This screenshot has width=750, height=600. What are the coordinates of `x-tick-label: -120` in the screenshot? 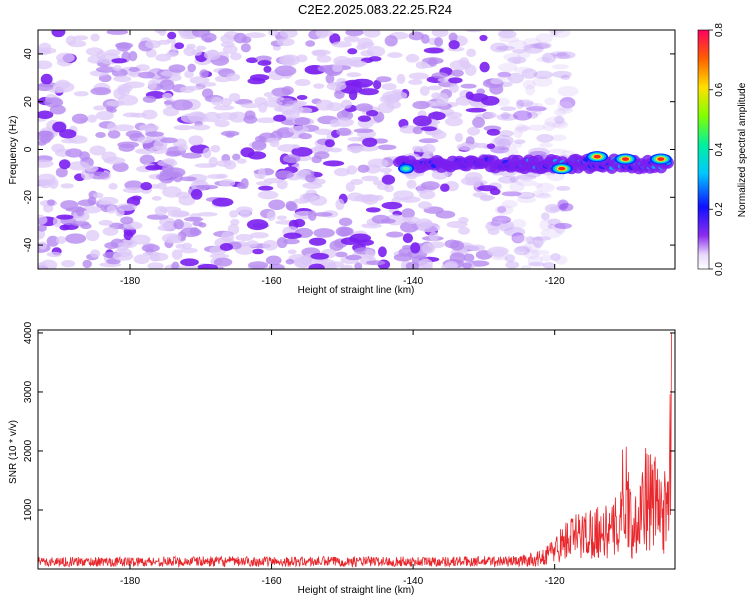 It's located at (555, 281).